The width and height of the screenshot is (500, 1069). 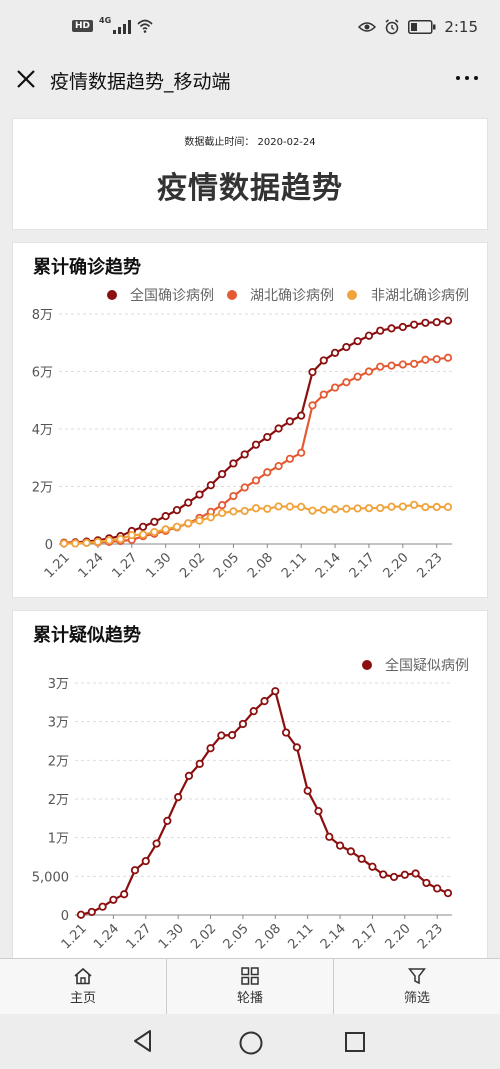 I want to click on y-tick-label: 5,000, so click(x=50, y=877).